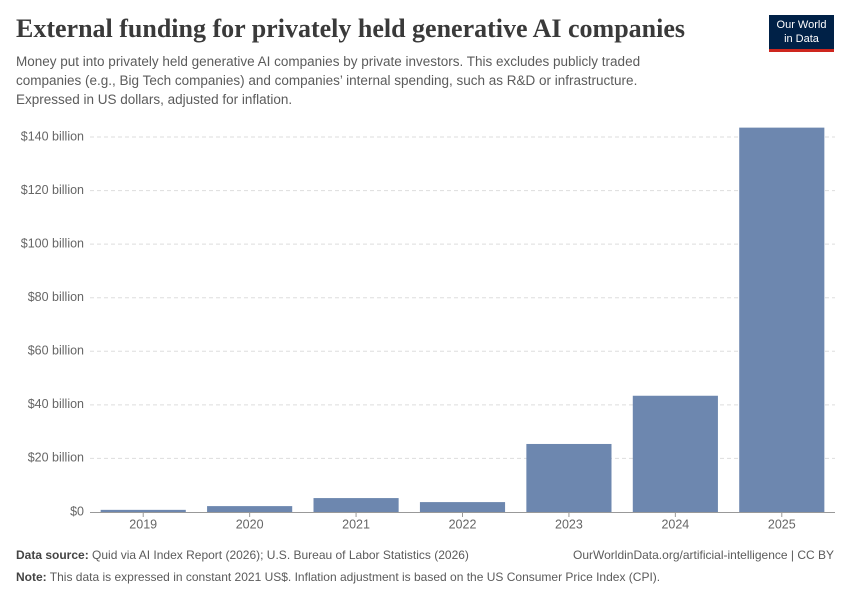  I want to click on logo-line: Our World, so click(801, 25).